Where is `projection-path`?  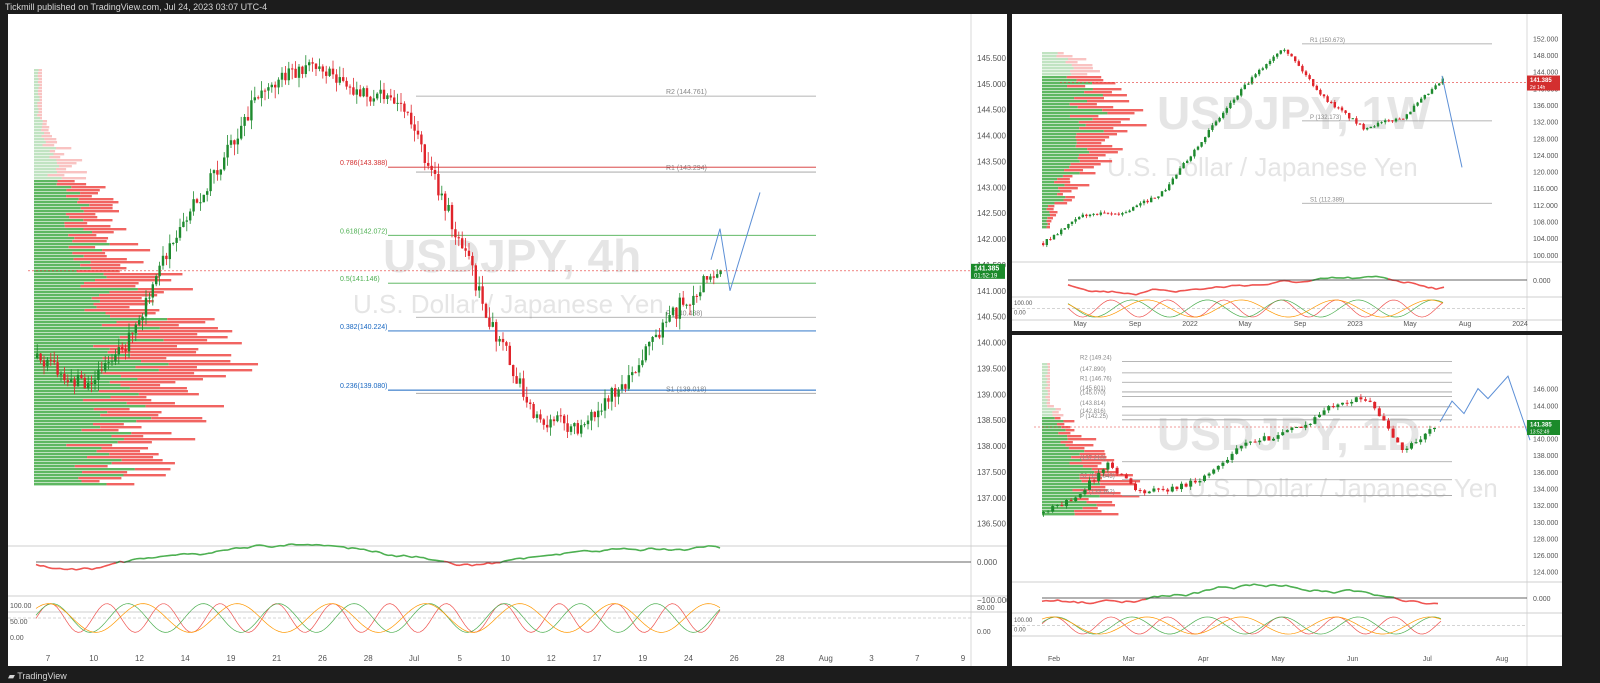 projection-path is located at coordinates (1485, 408).